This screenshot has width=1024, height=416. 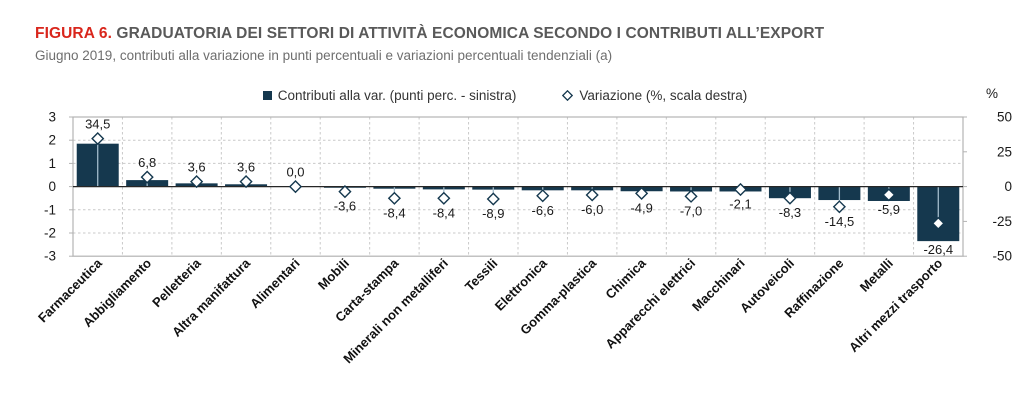 I want to click on left-axis-tick-label: 0, so click(x=52, y=186).